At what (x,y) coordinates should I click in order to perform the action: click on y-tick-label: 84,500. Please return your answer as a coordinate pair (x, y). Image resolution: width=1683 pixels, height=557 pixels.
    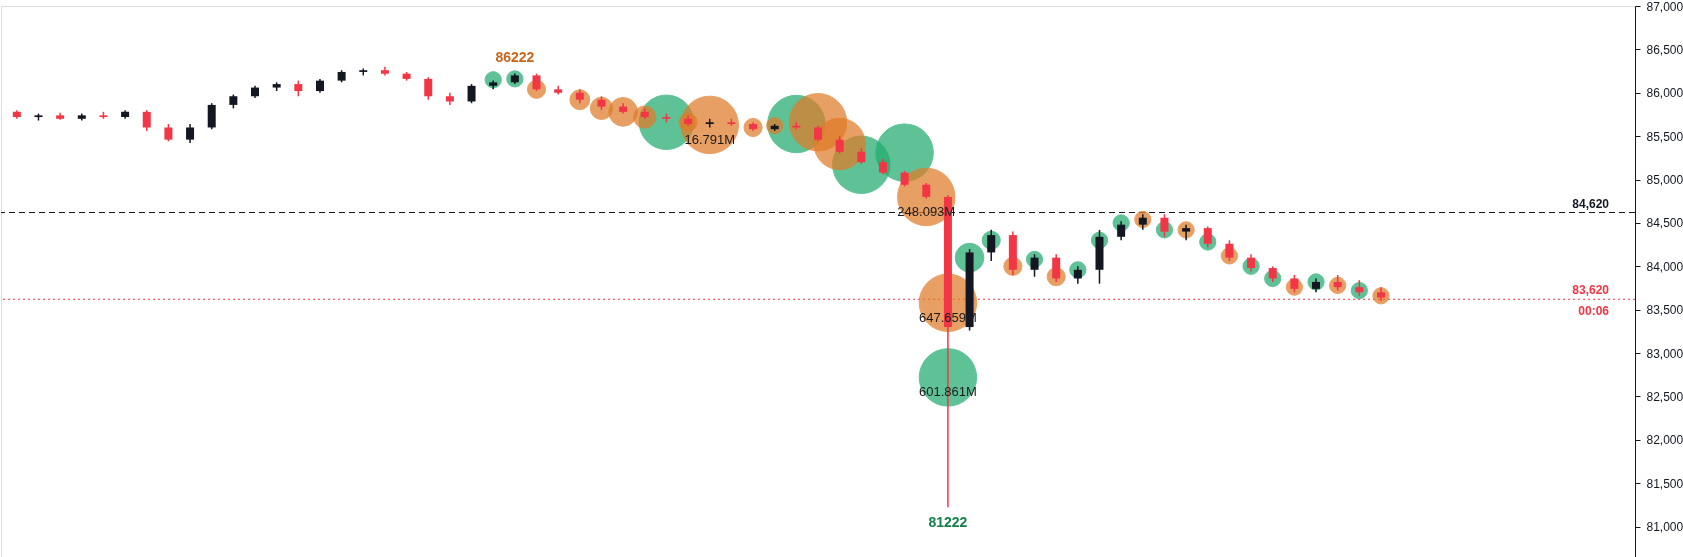
    Looking at the image, I should click on (1664, 223).